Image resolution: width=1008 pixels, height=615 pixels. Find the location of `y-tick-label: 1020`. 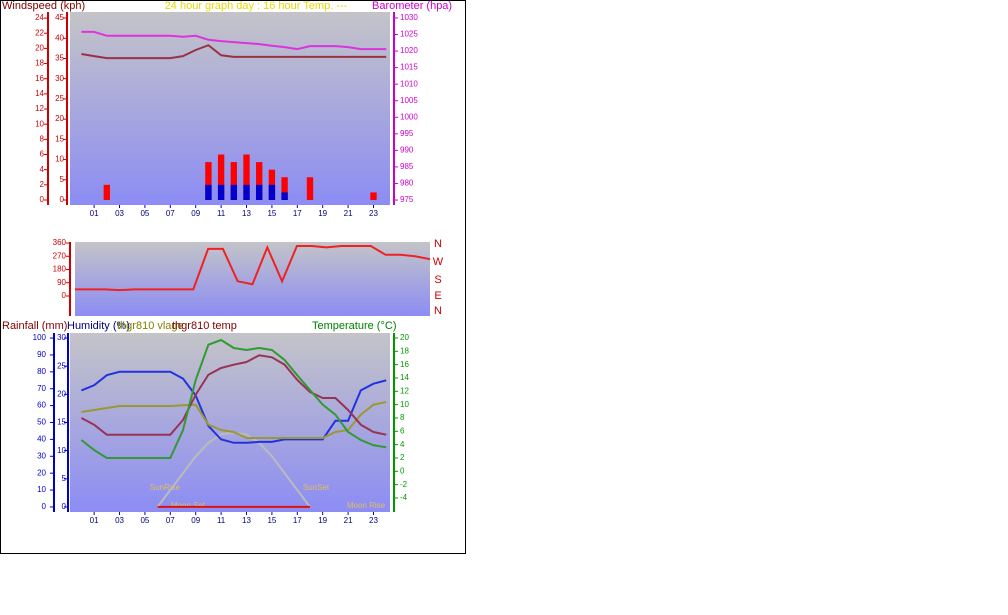

y-tick-label: 1020 is located at coordinates (409, 50).